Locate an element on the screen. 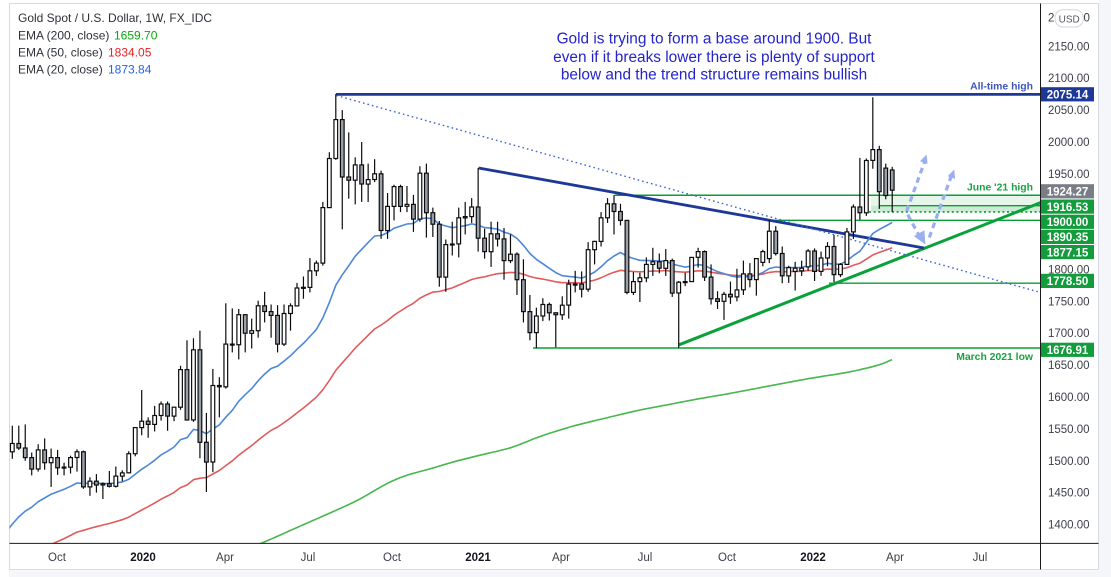 This screenshot has width=1111, height=577. svg-text: 2075.14 is located at coordinates (1068, 96).